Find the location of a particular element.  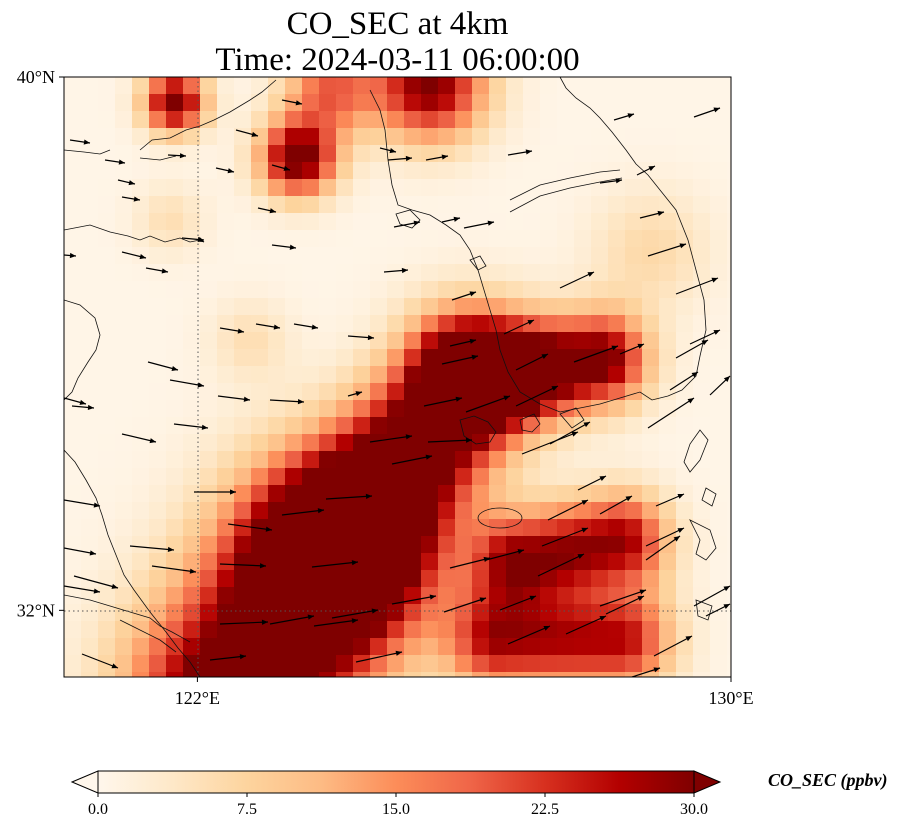

colorbar-ticks: 0.0 7.5 15.0 22.5 30.0 is located at coordinates (398, 805).